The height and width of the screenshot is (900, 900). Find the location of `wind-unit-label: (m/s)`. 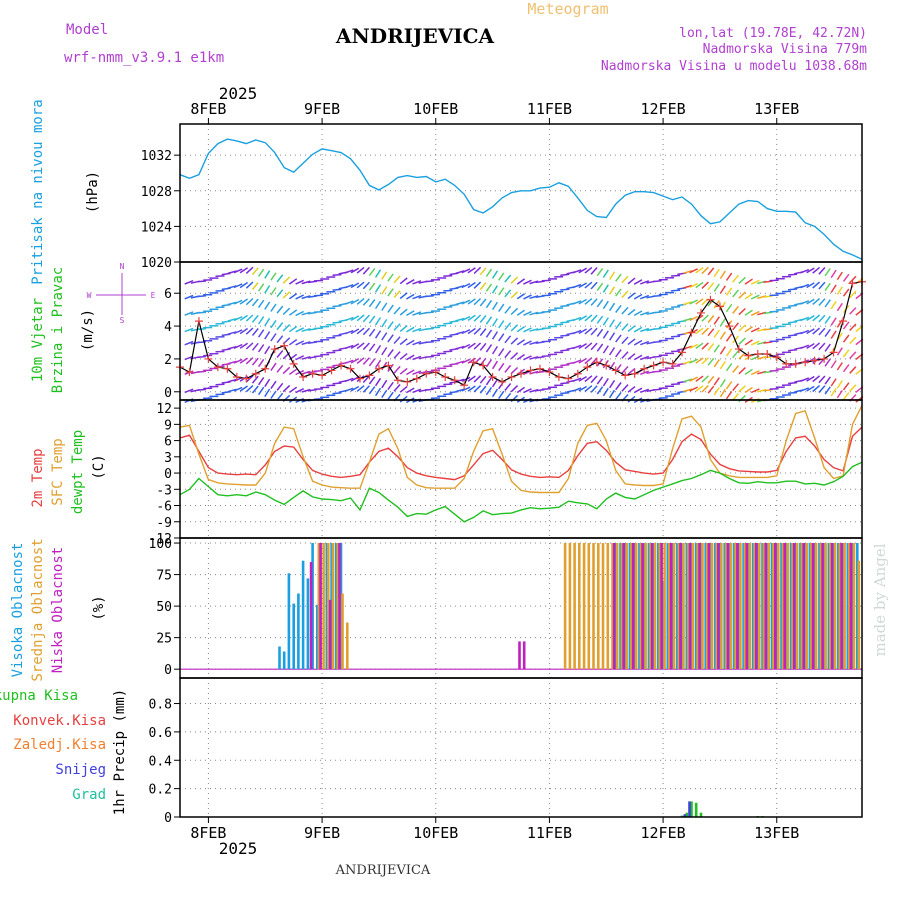

wind-unit-label: (m/s) is located at coordinates (88, 330).